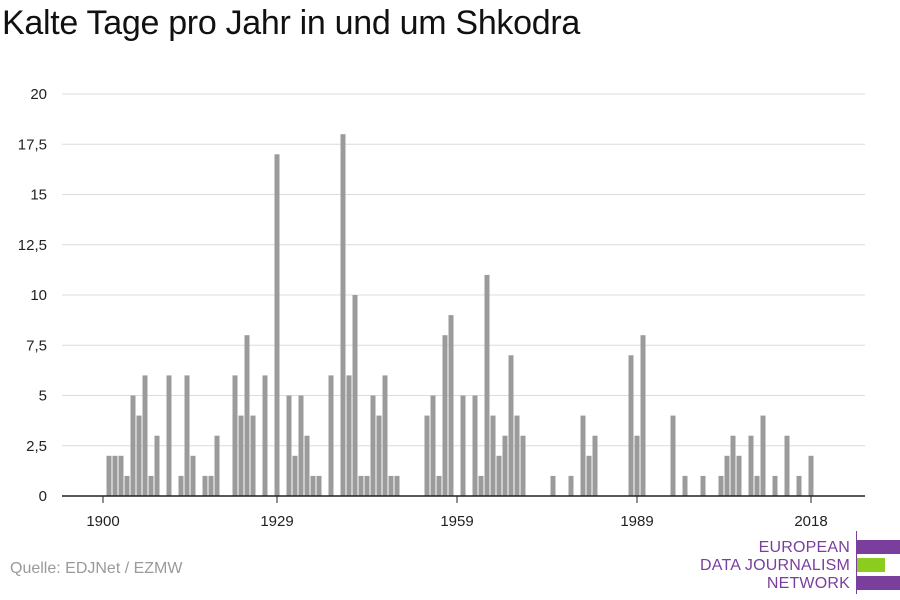 This screenshot has width=900, height=600. Describe the element at coordinates (36, 446) in the screenshot. I see `y-tick-label: 2,5` at that location.